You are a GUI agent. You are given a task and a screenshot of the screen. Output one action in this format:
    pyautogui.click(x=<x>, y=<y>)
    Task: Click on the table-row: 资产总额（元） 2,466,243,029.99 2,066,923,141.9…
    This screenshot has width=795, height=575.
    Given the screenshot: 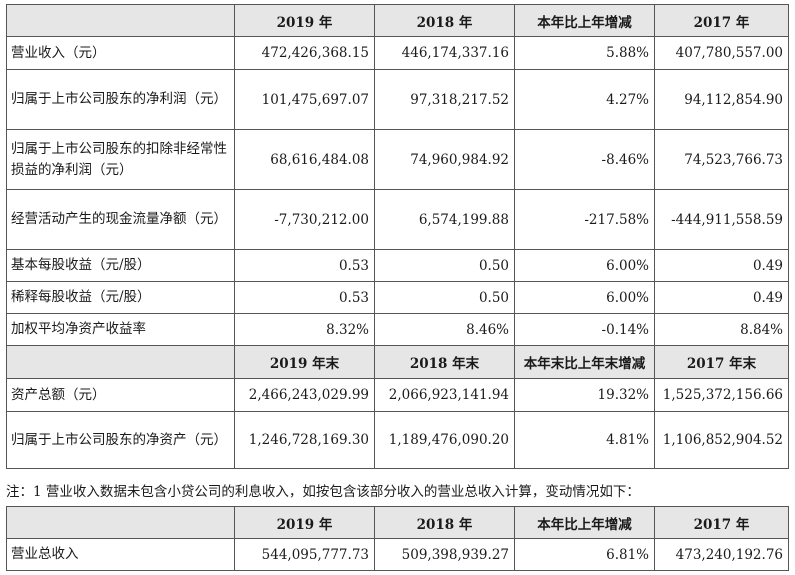 What is the action you would take?
    pyautogui.click(x=397, y=395)
    